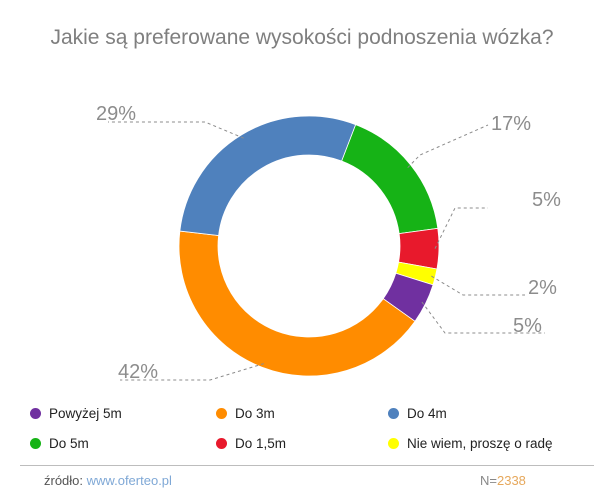 This screenshot has width=604, height=504. I want to click on sample-size: N=2338, so click(503, 480).